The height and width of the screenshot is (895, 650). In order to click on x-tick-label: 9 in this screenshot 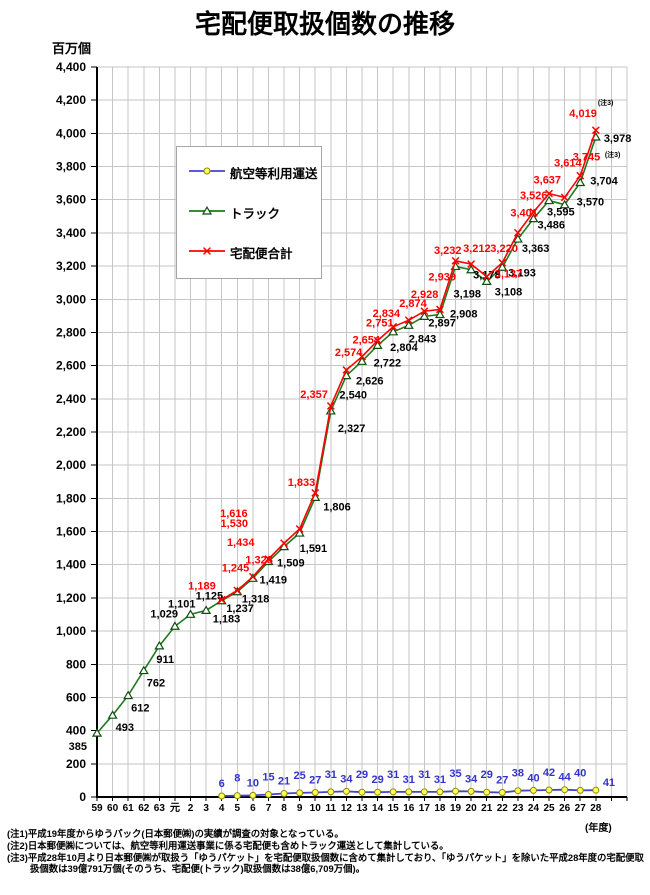, I will do `click(300, 808)`.